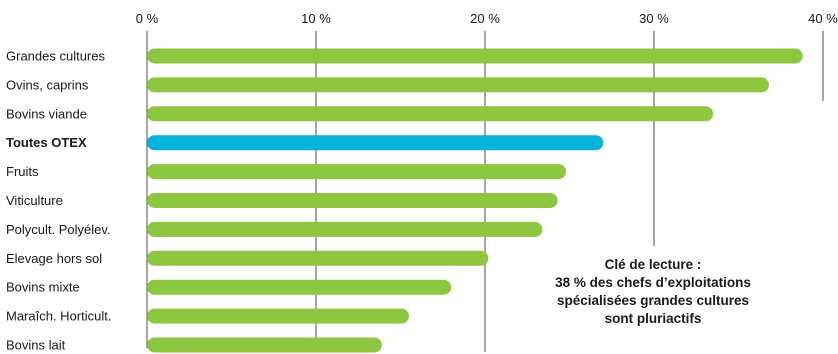 Image resolution: width=838 pixels, height=354 pixels. What do you see at coordinates (147, 18) in the screenshot?
I see `x-tick-label-0: 0 %` at bounding box center [147, 18].